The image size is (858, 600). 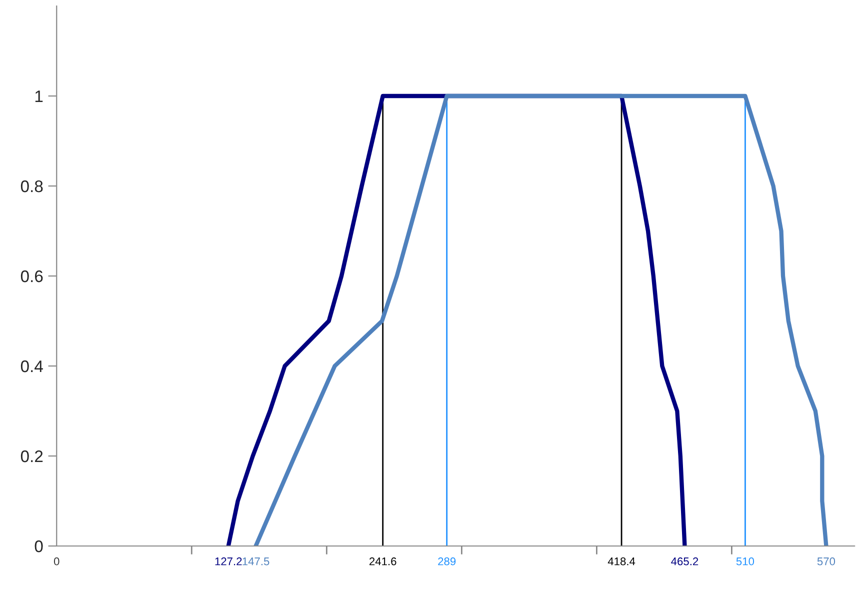 I want to click on y-tick-label: 0, so click(x=38, y=546).